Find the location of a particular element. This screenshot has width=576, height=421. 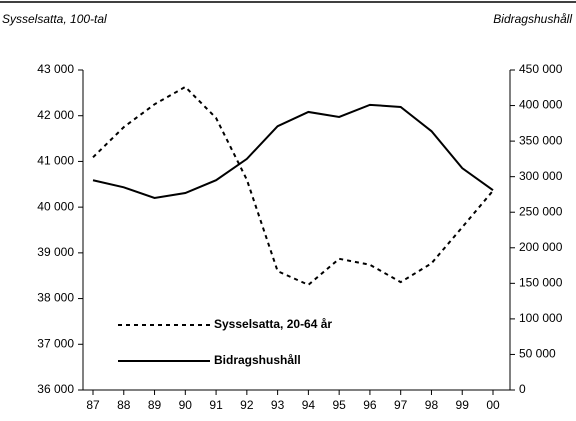

x-tick-label: 94 is located at coordinates (309, 405).